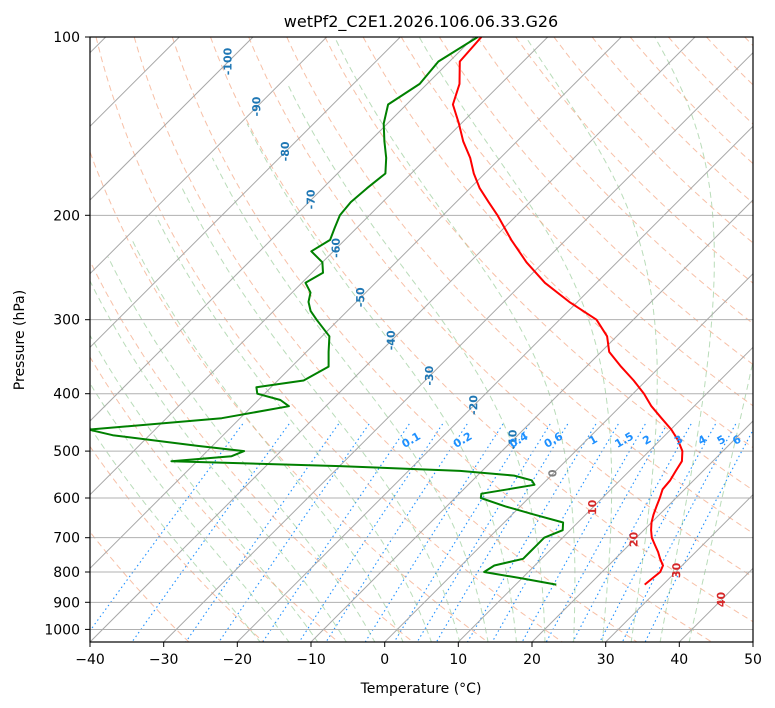  I want to click on mixing-ratio-line-0.1, so click(167, 527).